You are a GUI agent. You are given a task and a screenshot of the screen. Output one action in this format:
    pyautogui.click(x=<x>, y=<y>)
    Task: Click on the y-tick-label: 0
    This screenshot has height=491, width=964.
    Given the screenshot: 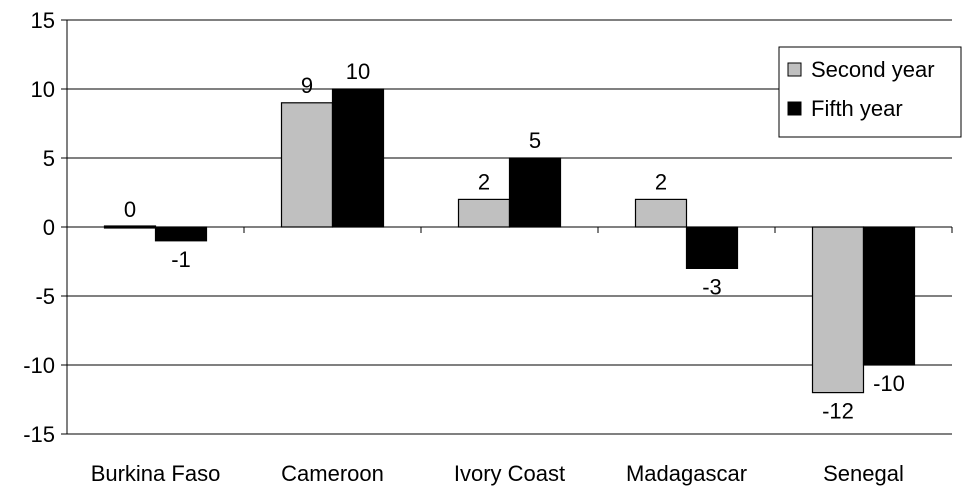 What is the action you would take?
    pyautogui.click(x=49, y=227)
    